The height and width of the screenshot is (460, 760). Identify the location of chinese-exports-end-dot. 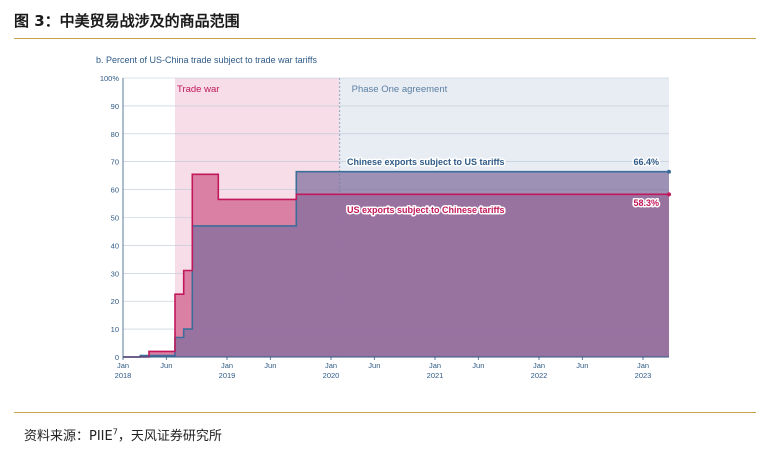
(669, 171).